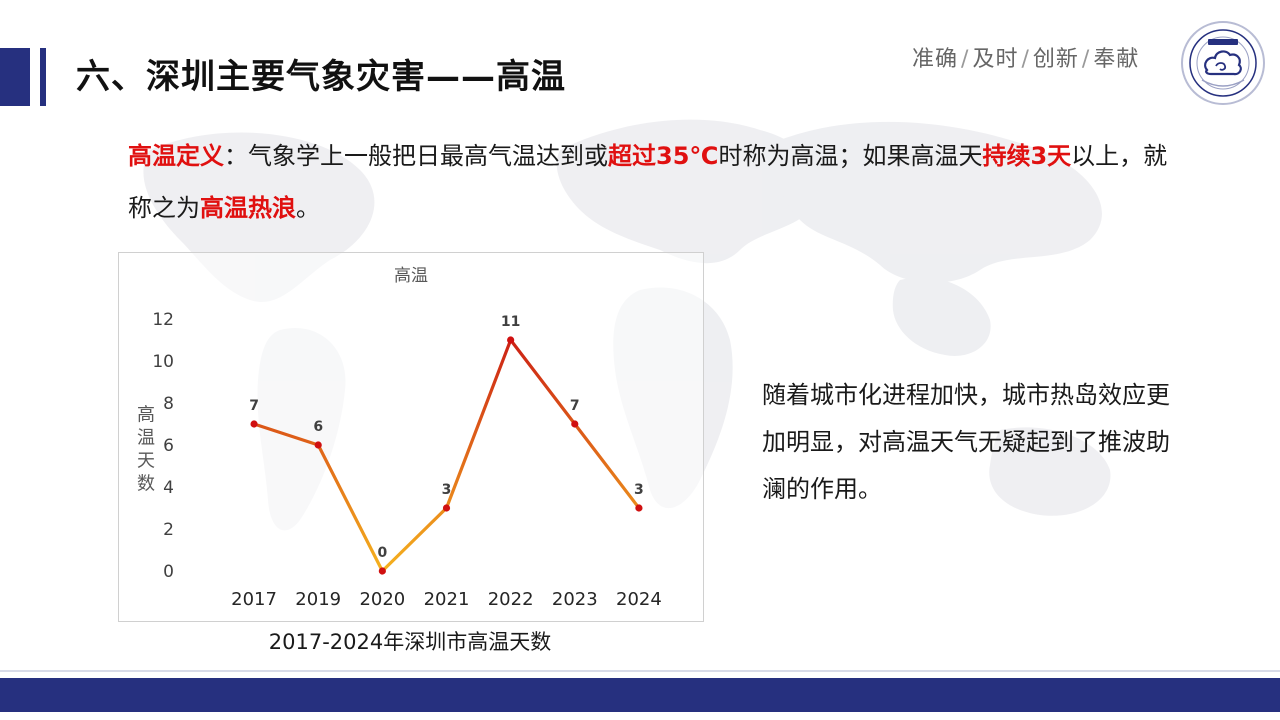  I want to click on slogan-item: 奉献, so click(1116, 59).